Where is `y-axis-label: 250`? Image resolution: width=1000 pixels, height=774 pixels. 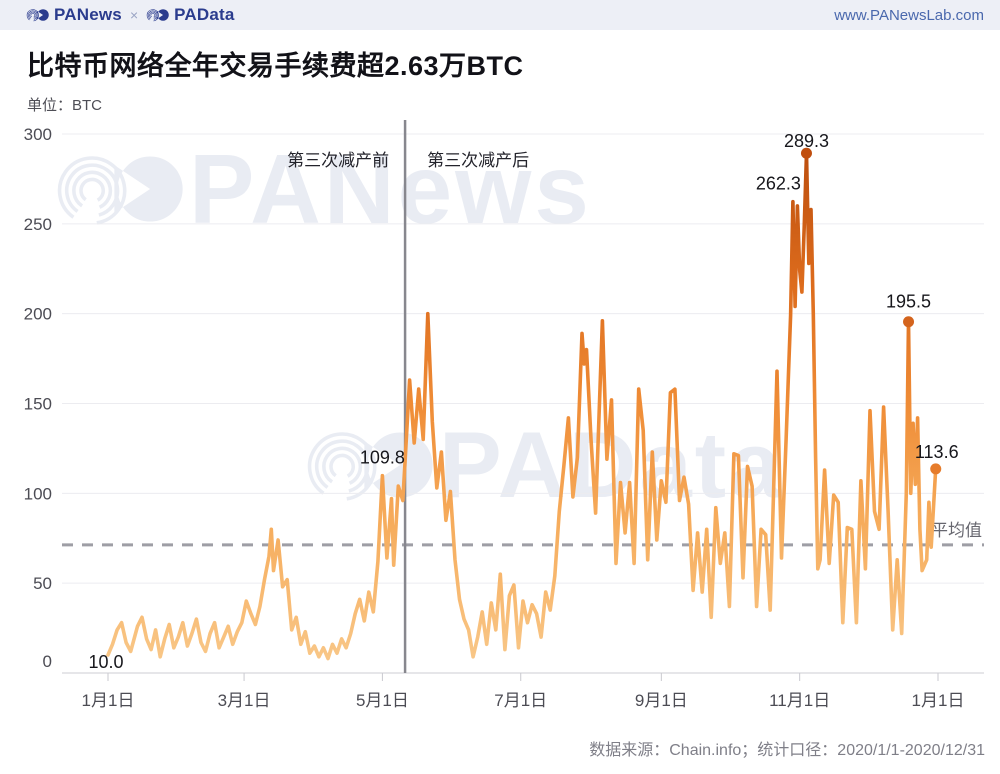 y-axis-label: 250 is located at coordinates (38, 224).